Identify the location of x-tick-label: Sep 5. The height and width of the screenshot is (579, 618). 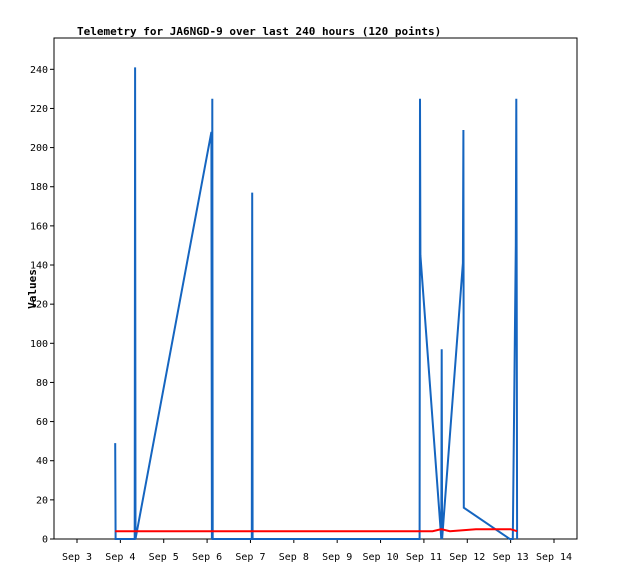
(164, 557).